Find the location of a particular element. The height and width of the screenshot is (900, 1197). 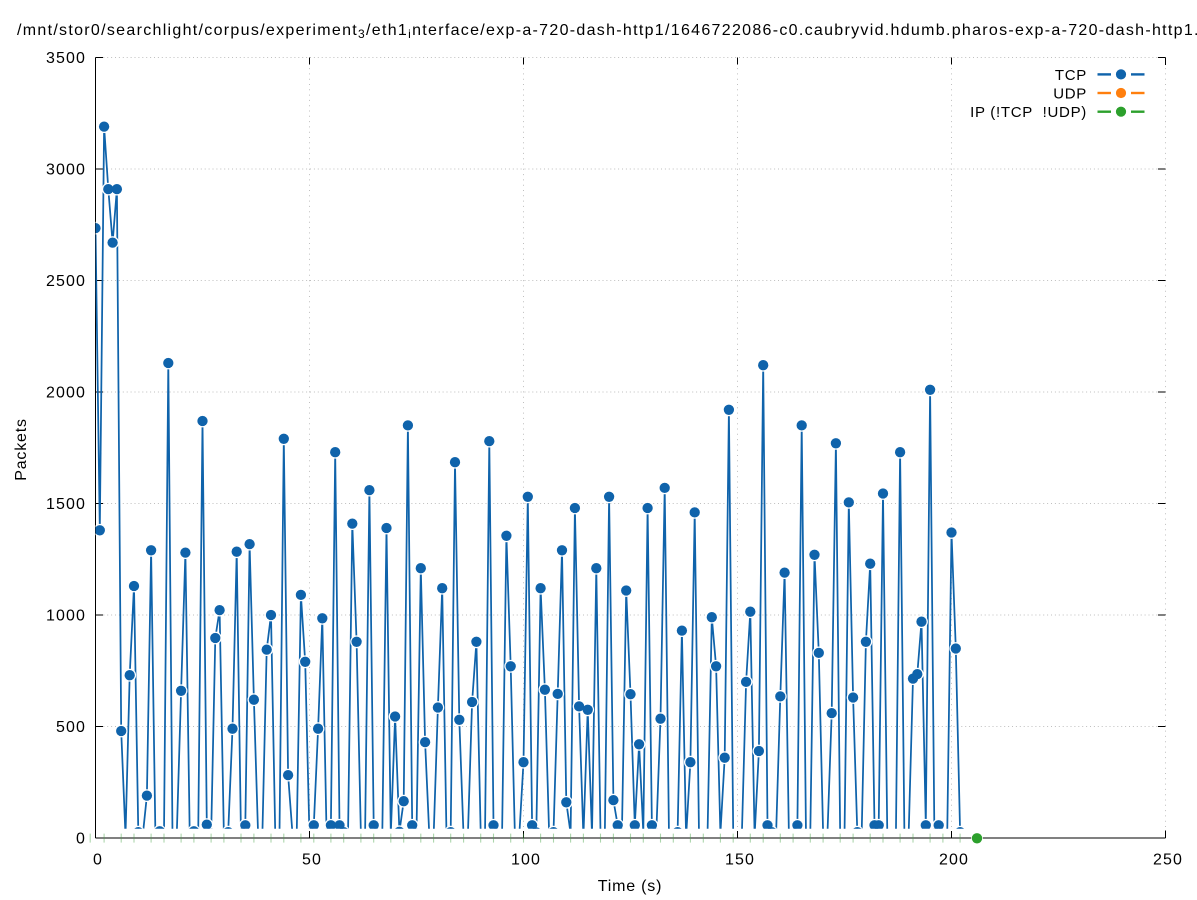

svg-text: 250 is located at coordinates (1168, 860).